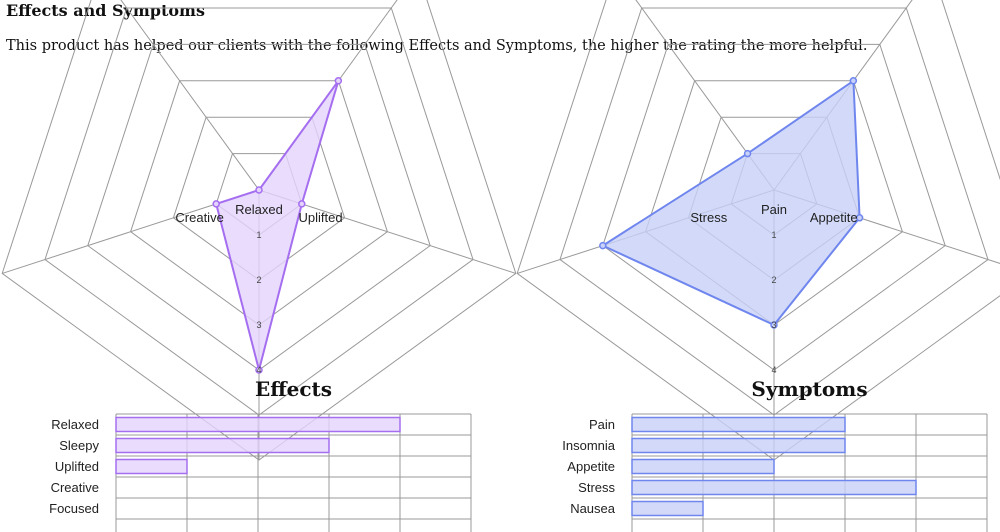 The width and height of the screenshot is (1000, 532). Describe the element at coordinates (77, 466) in the screenshot. I see `bar-category-label: Uplifted` at that location.